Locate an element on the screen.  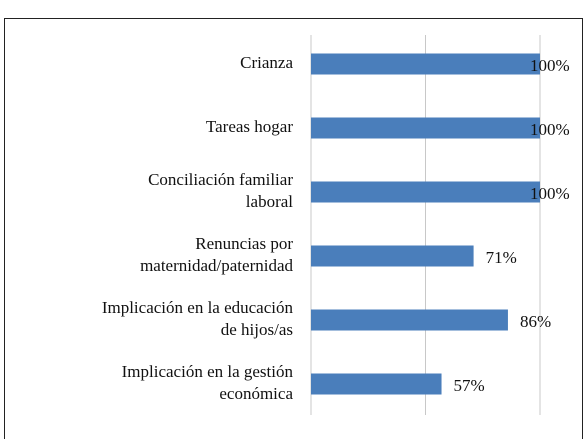
y-tick-label: Conciliación familiar laboral is located at coordinates (220, 190).